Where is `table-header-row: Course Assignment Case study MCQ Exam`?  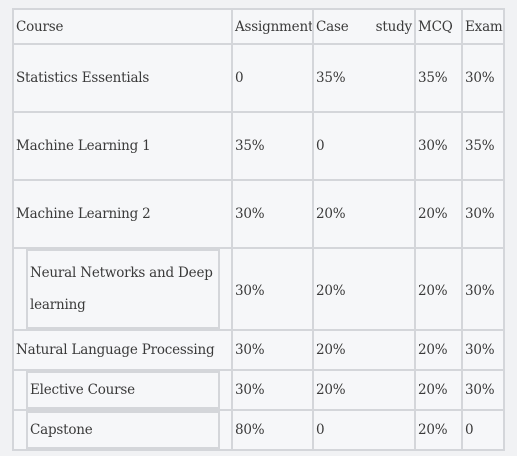 table-header-row: Course Assignment Case study MCQ Exam is located at coordinates (258, 26).